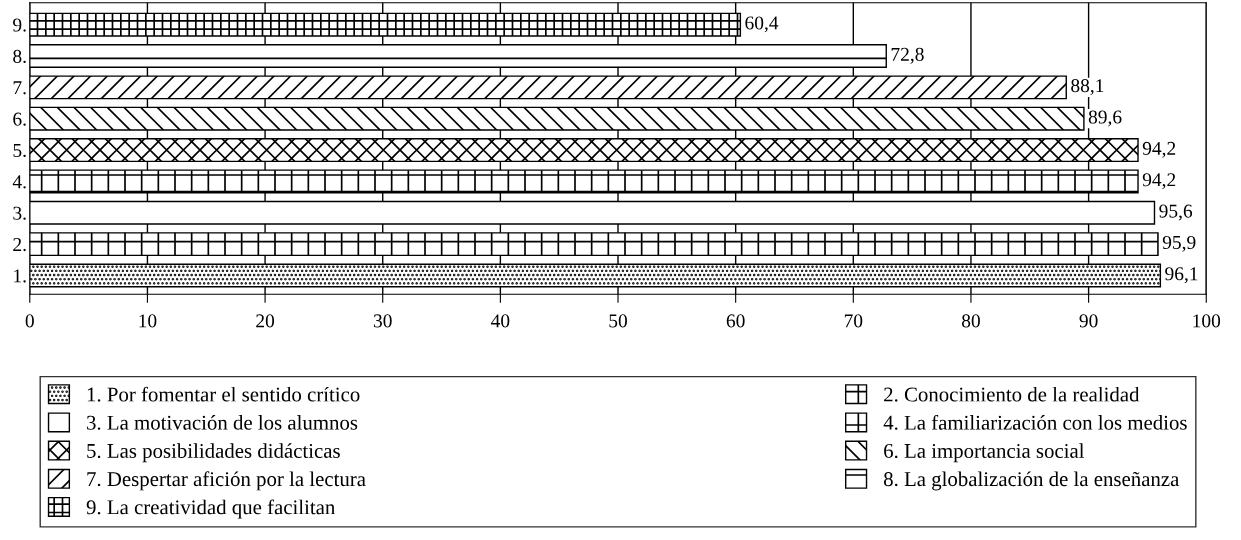  Describe the element at coordinates (382, 321) in the screenshot. I see `x-tick-label: 30` at that location.